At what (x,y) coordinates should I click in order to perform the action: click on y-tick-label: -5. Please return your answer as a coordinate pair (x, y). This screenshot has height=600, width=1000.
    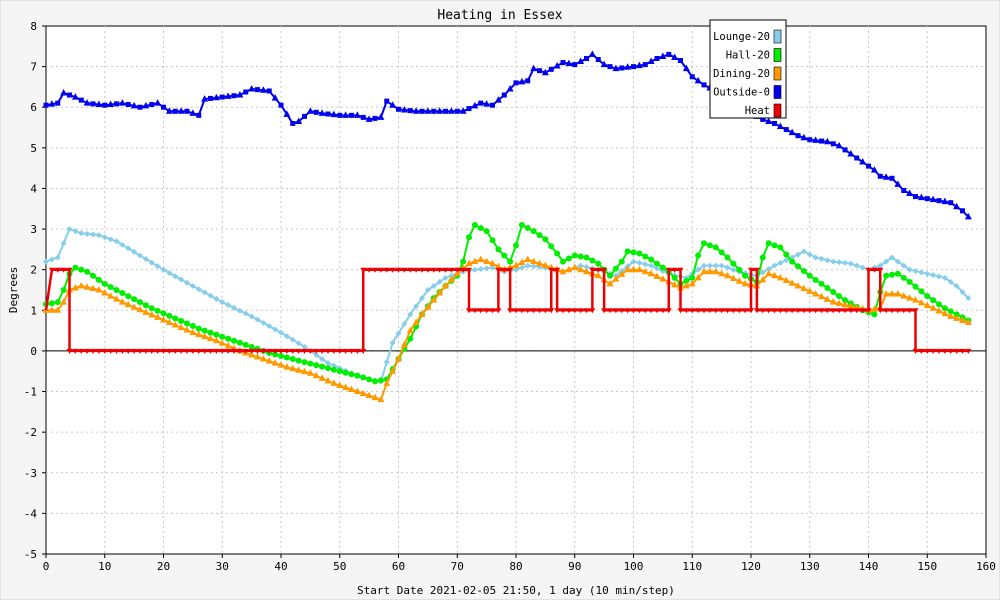
    Looking at the image, I should click on (30, 554).